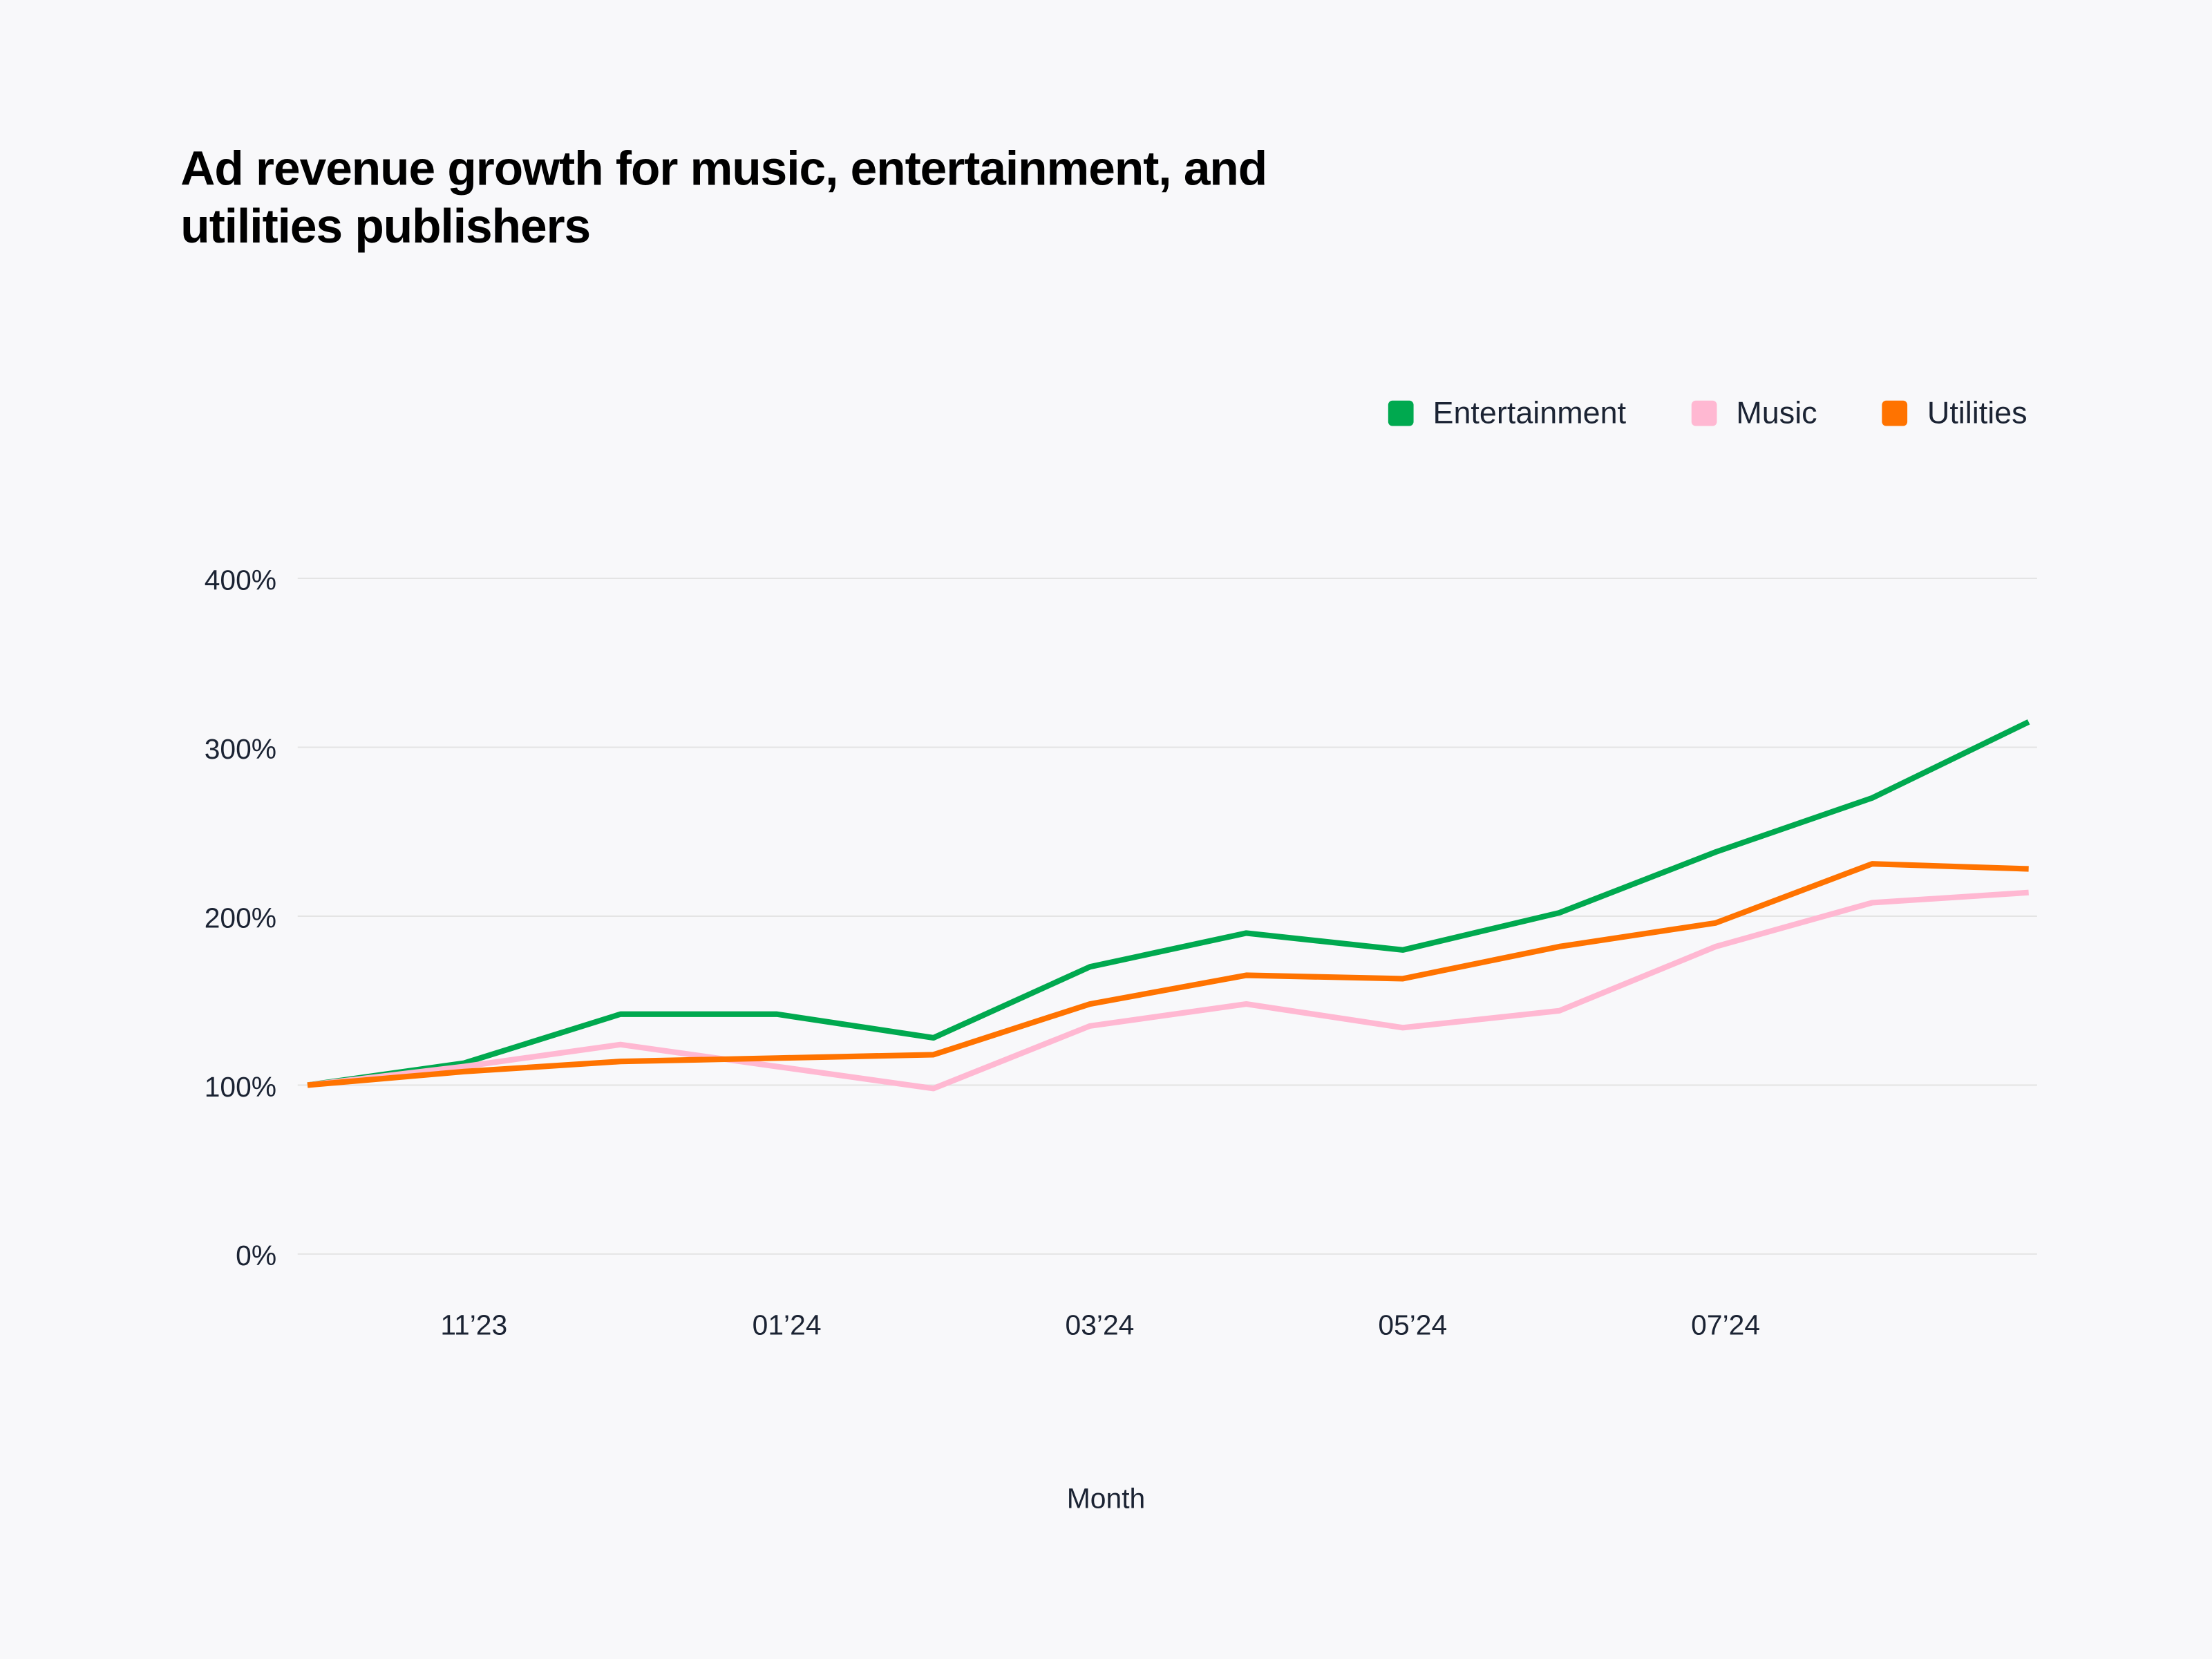 The height and width of the screenshot is (1659, 2212). I want to click on legend-item-music: Music, so click(1754, 414).